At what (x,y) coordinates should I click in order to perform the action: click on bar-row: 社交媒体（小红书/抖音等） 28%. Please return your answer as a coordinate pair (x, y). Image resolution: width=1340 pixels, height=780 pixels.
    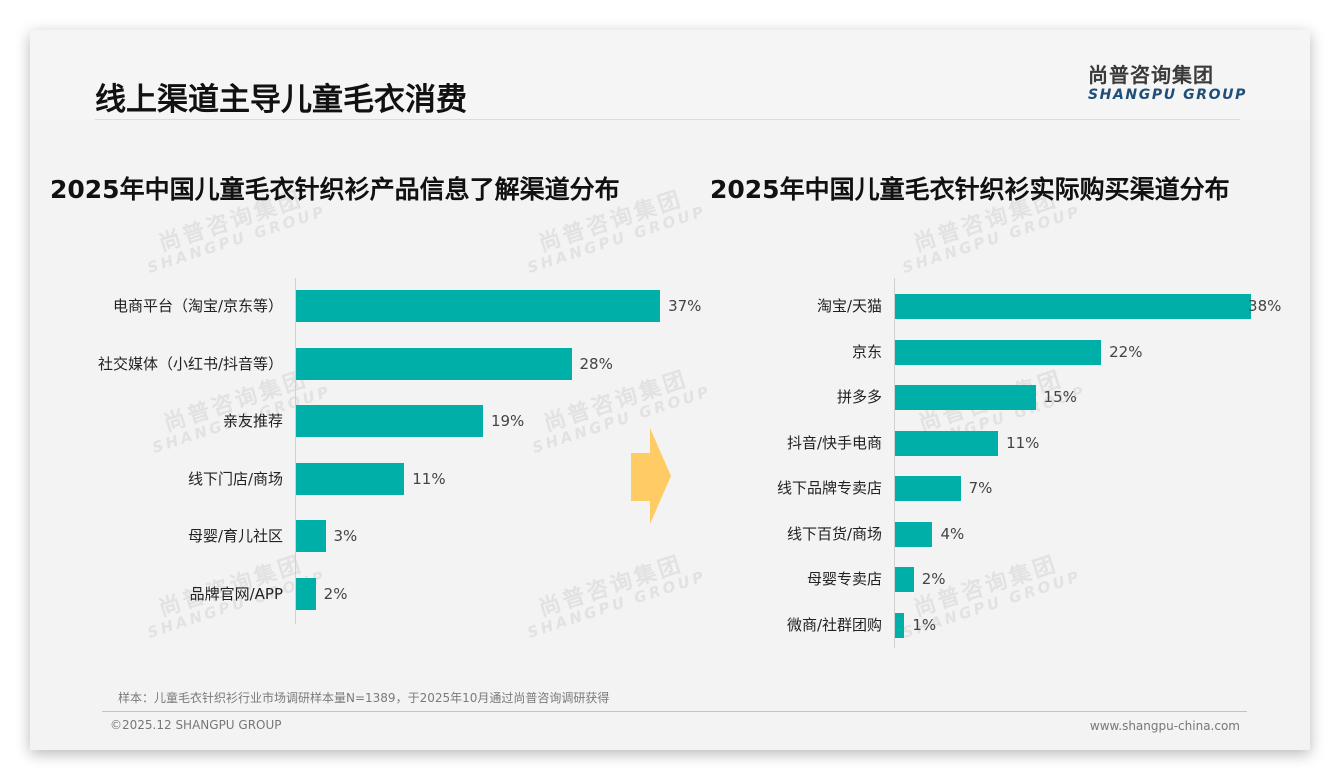
    Looking at the image, I should click on (670, 363).